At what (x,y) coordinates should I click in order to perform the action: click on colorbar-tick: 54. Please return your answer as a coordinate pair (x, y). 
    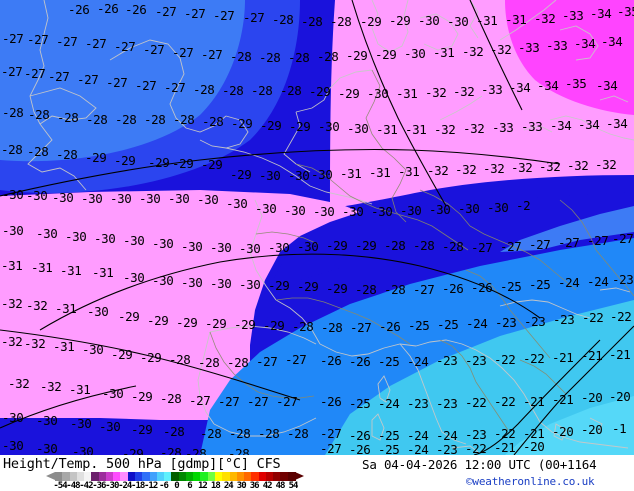
    Looking at the image, I should click on (293, 486).